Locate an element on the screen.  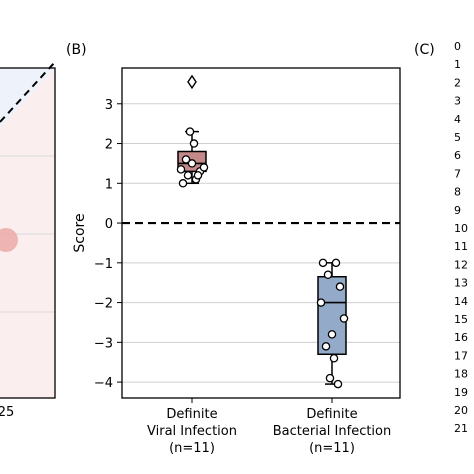
row-label: 3 is located at coordinates (457, 101).